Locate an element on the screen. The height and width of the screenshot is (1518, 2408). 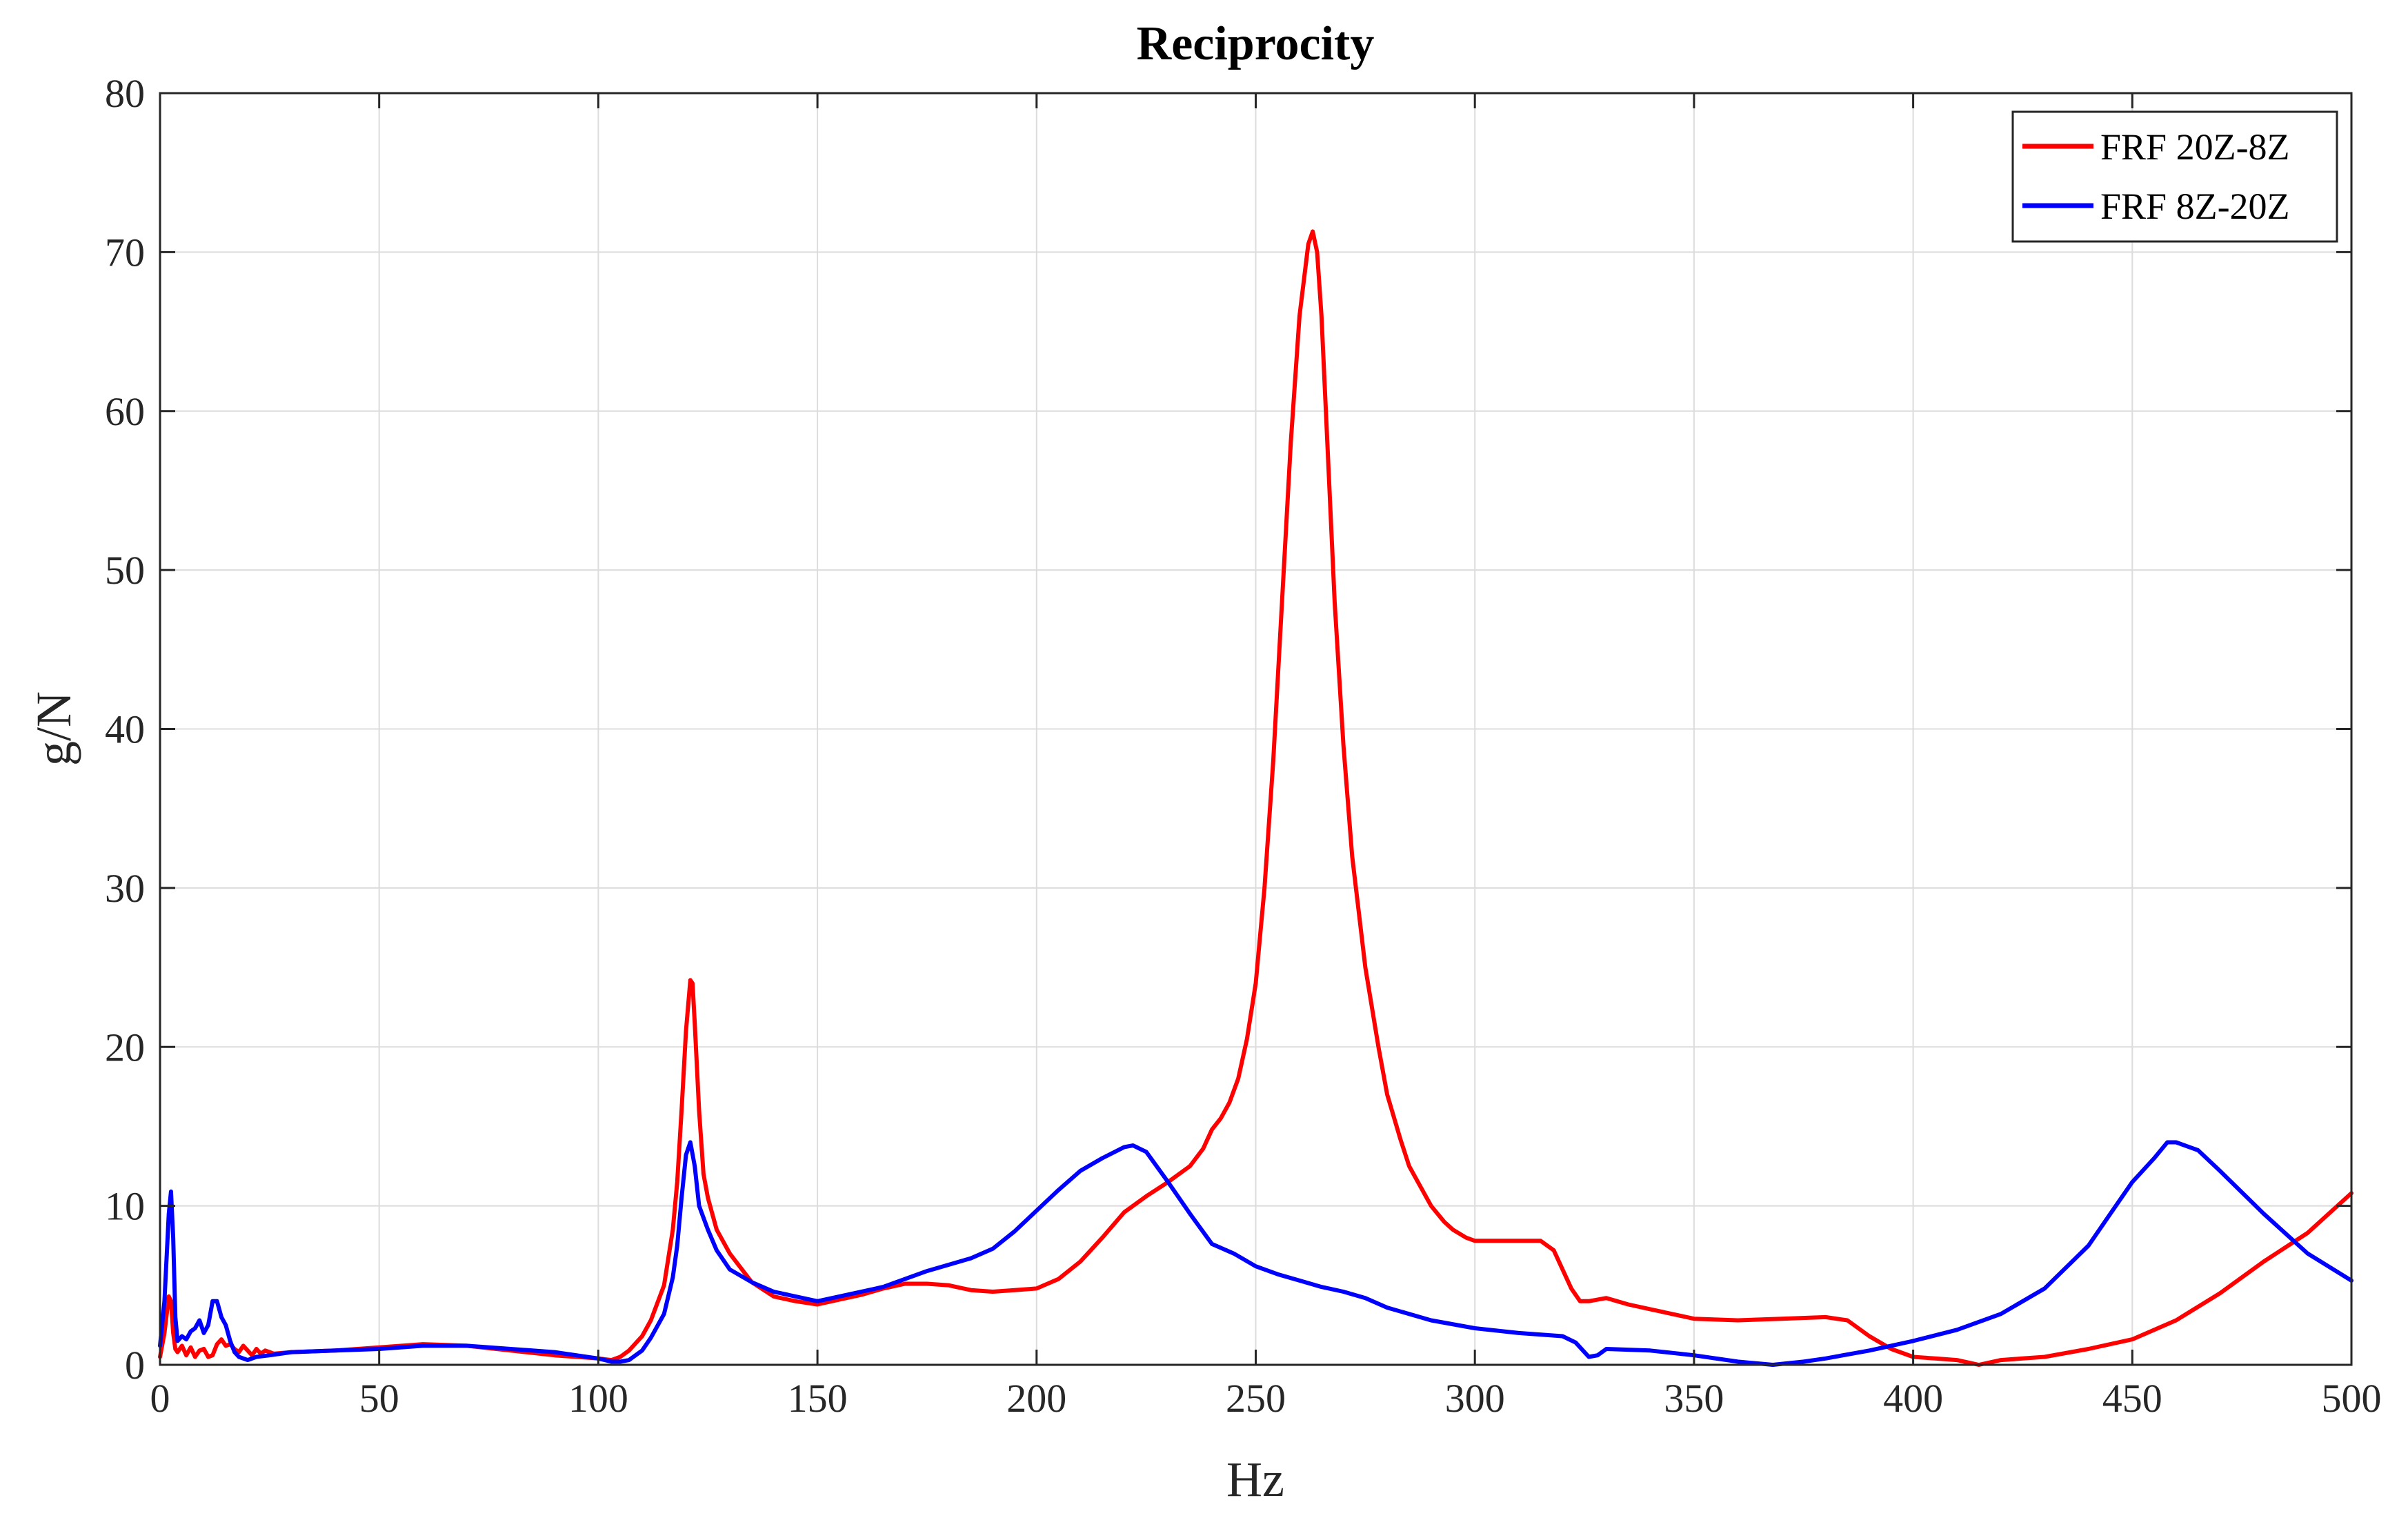
y-tick-label: 30 is located at coordinates (125, 888).